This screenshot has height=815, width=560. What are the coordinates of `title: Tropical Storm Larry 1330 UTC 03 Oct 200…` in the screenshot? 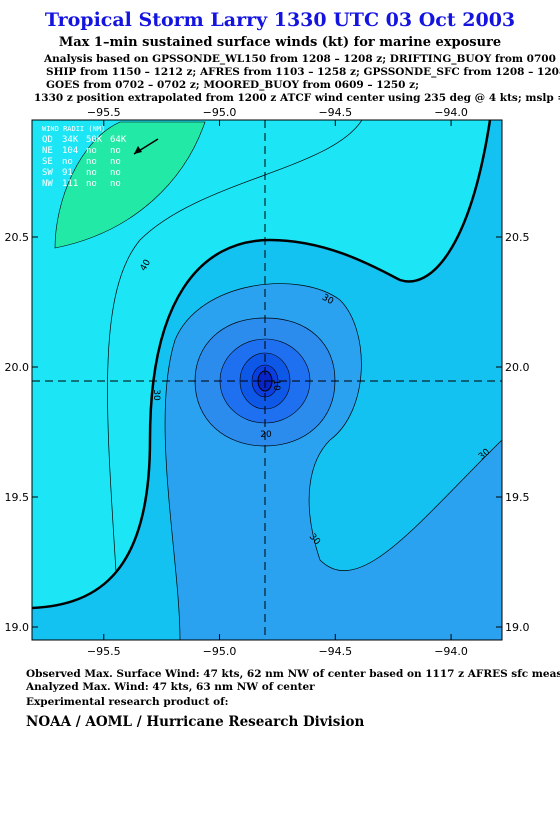 It's located at (280, 20).